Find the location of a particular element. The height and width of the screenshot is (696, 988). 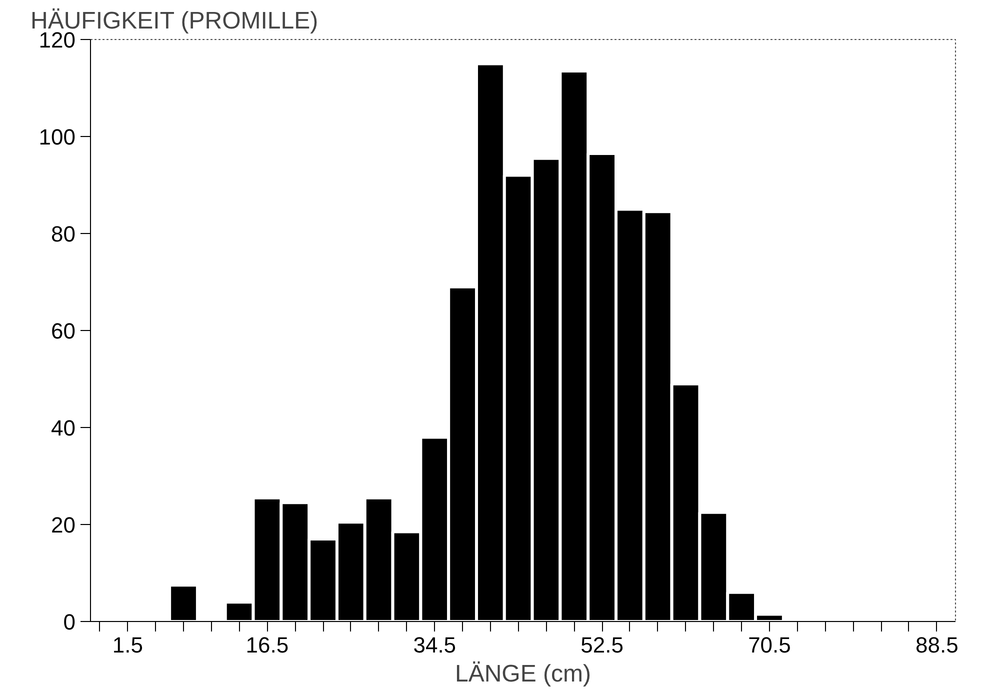

y-tick-label: 40 is located at coordinates (63, 428).